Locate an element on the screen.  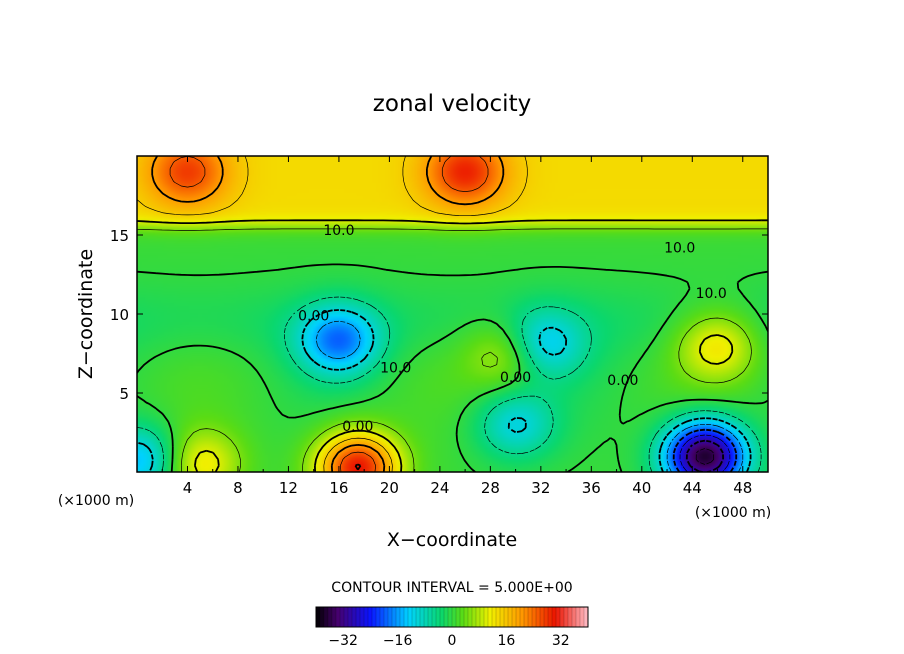
x-tick-label: 32 is located at coordinates (540, 488).